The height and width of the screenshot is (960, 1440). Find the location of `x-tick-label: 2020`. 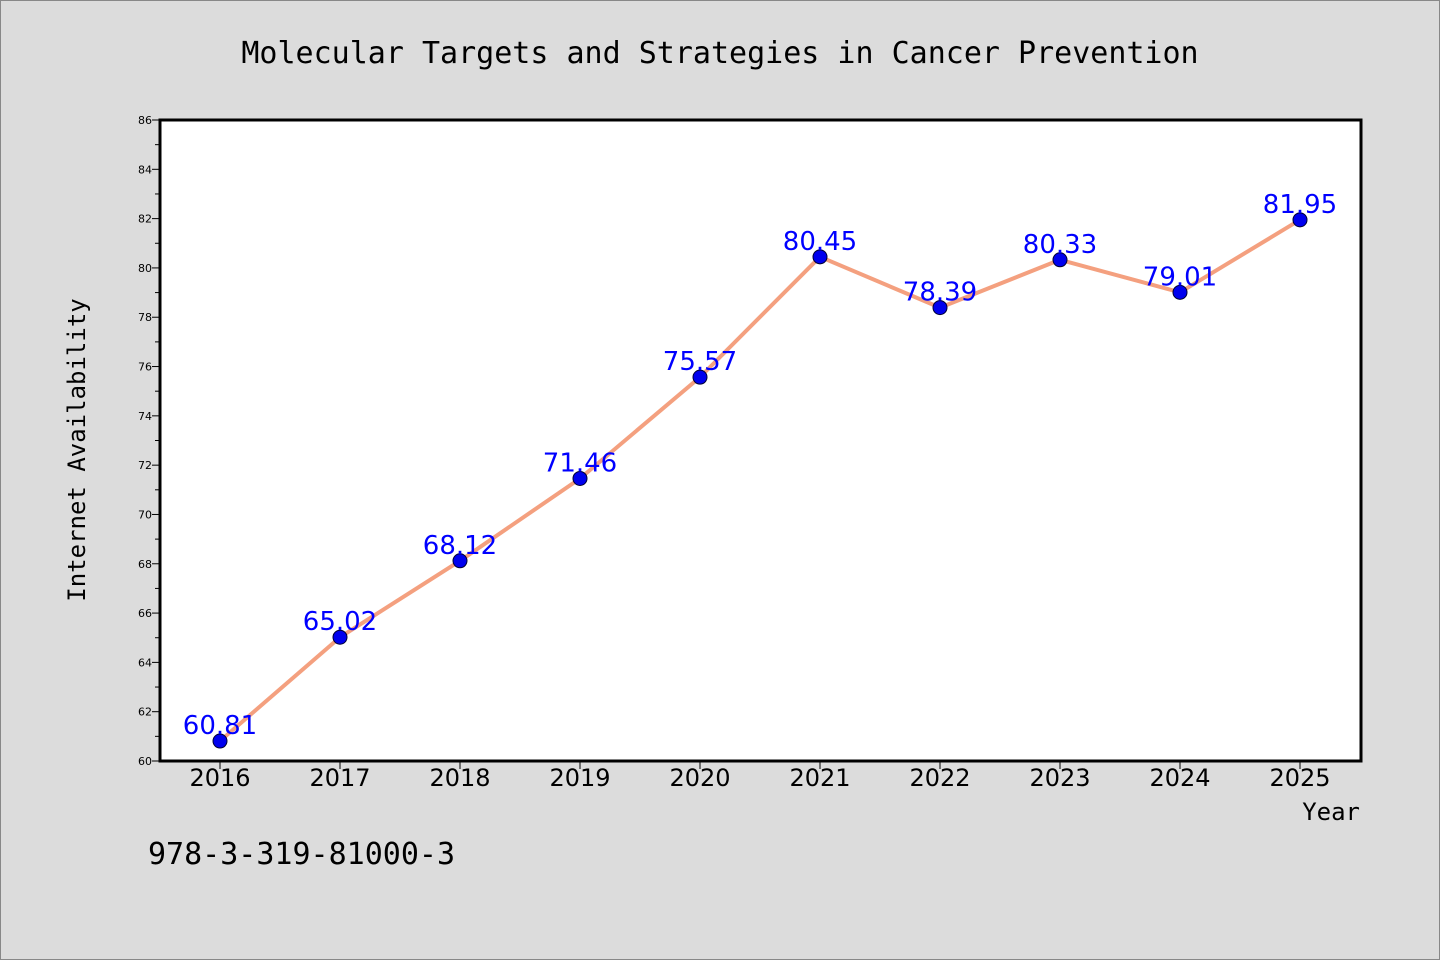

x-tick-label: 2020 is located at coordinates (699, 778).